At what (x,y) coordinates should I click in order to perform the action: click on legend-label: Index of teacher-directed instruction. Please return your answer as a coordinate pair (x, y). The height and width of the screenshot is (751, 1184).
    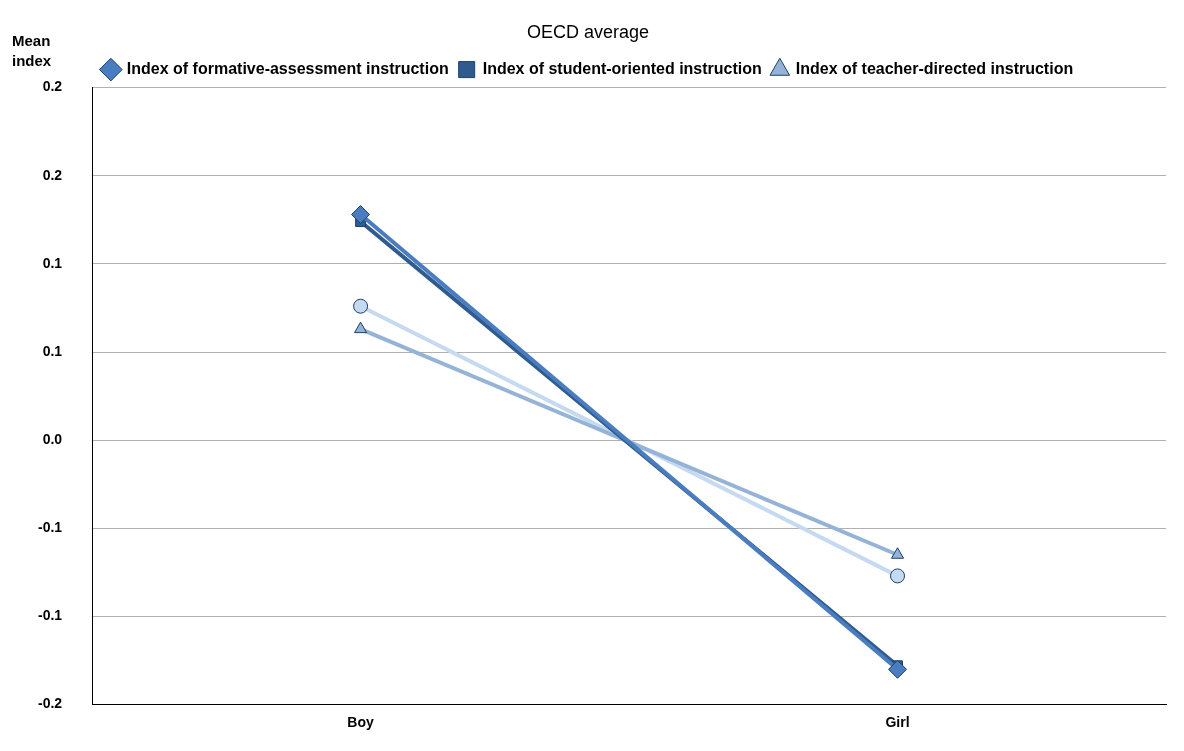
    Looking at the image, I should click on (934, 69).